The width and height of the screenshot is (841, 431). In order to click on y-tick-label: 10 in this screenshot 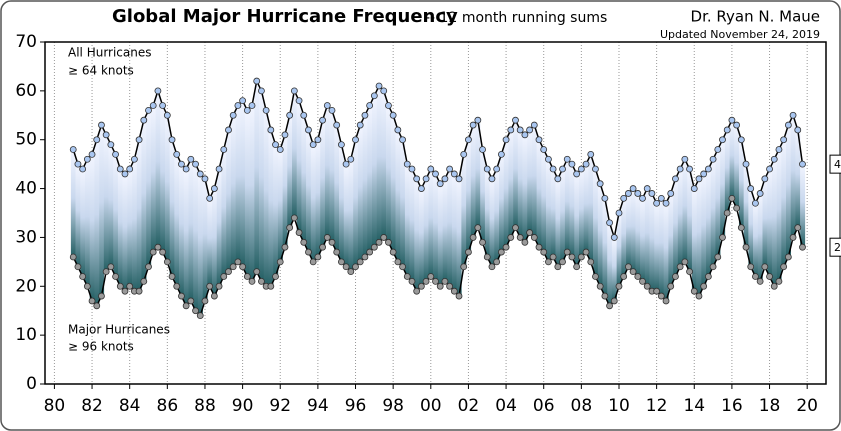, I will do `click(26, 335)`.